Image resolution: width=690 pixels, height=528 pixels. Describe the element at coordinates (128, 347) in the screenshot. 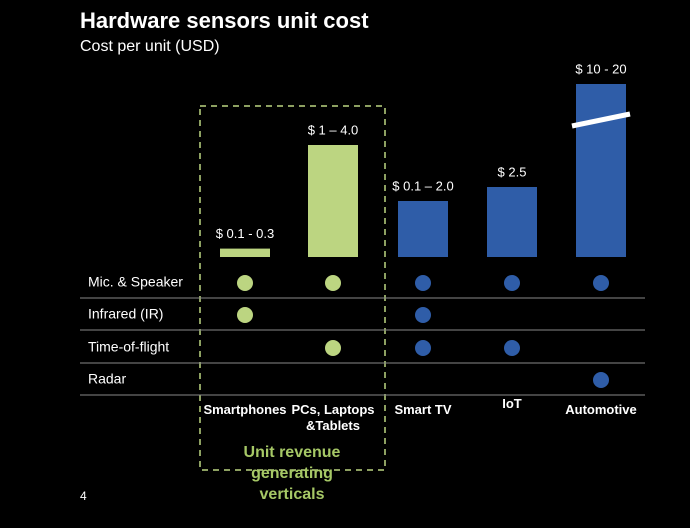

I see `row-label: Time-of-flight` at that location.